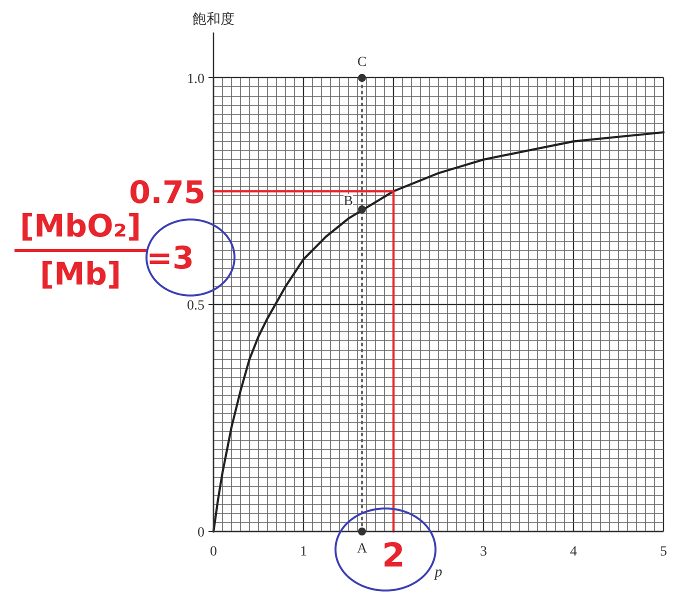  What do you see at coordinates (362, 549) in the screenshot?
I see `annotation: A` at bounding box center [362, 549].